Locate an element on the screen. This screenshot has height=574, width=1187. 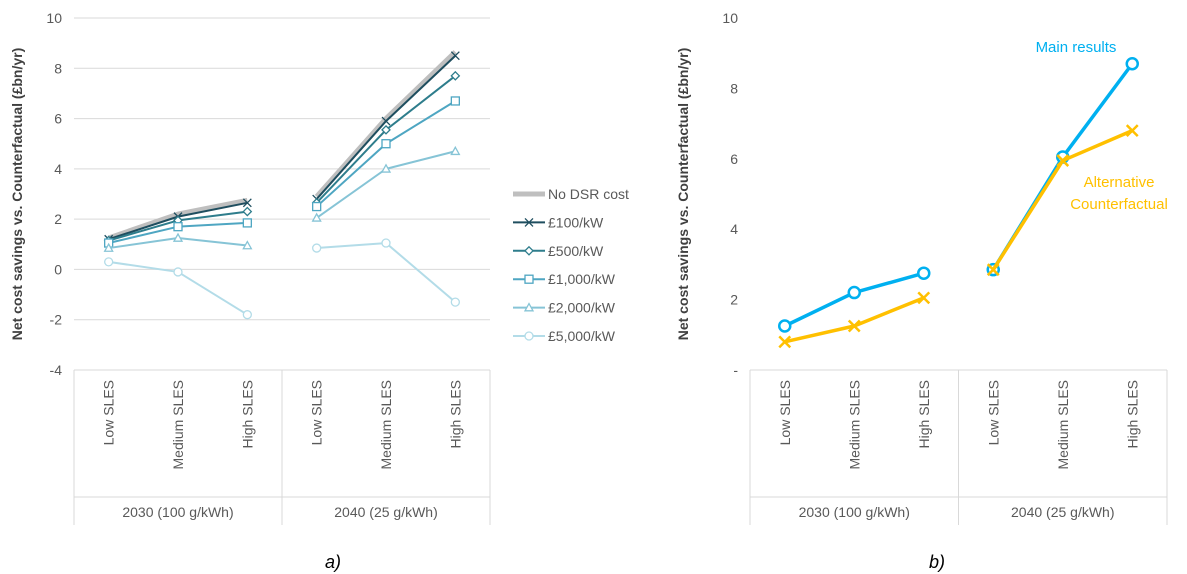
y-tick-label: -2 is located at coordinates (56, 320).